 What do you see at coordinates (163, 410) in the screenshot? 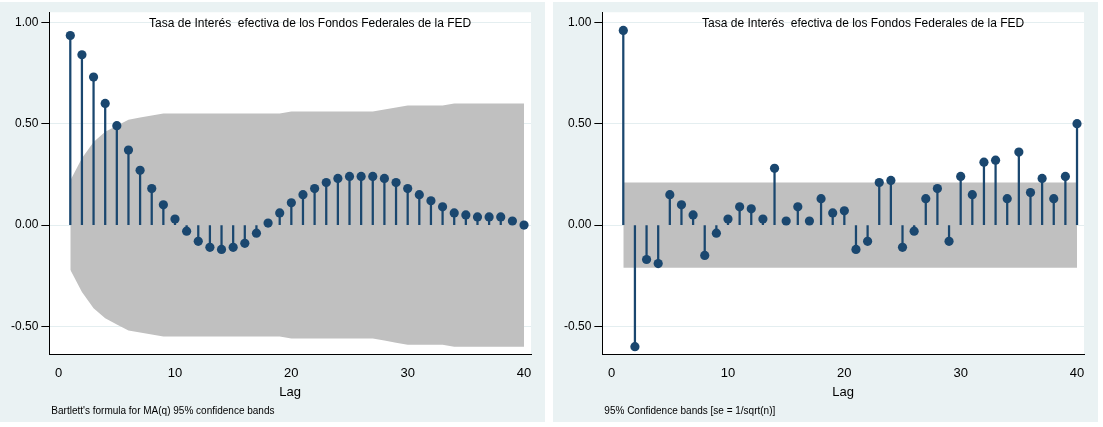
I see `text: Bartlett's formula for MA(q) 95% confidence bands` at bounding box center [163, 410].